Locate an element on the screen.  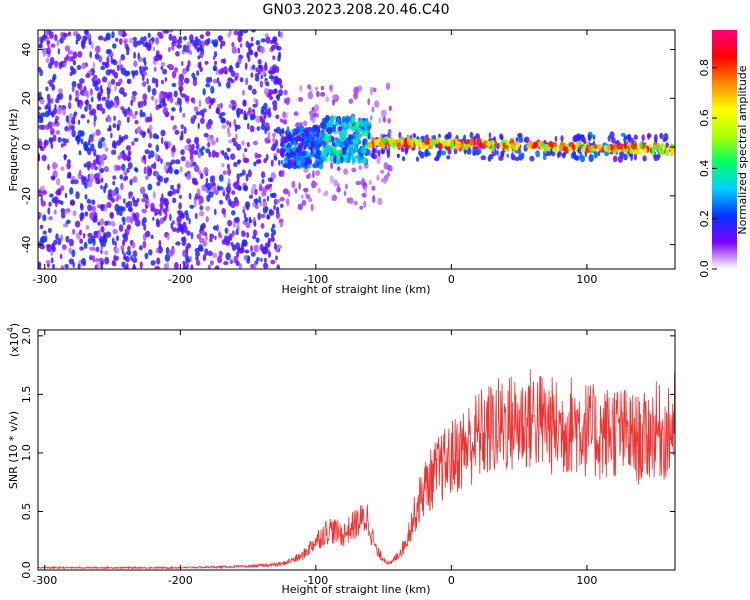
x-tick-label: 0 is located at coordinates (451, 279).